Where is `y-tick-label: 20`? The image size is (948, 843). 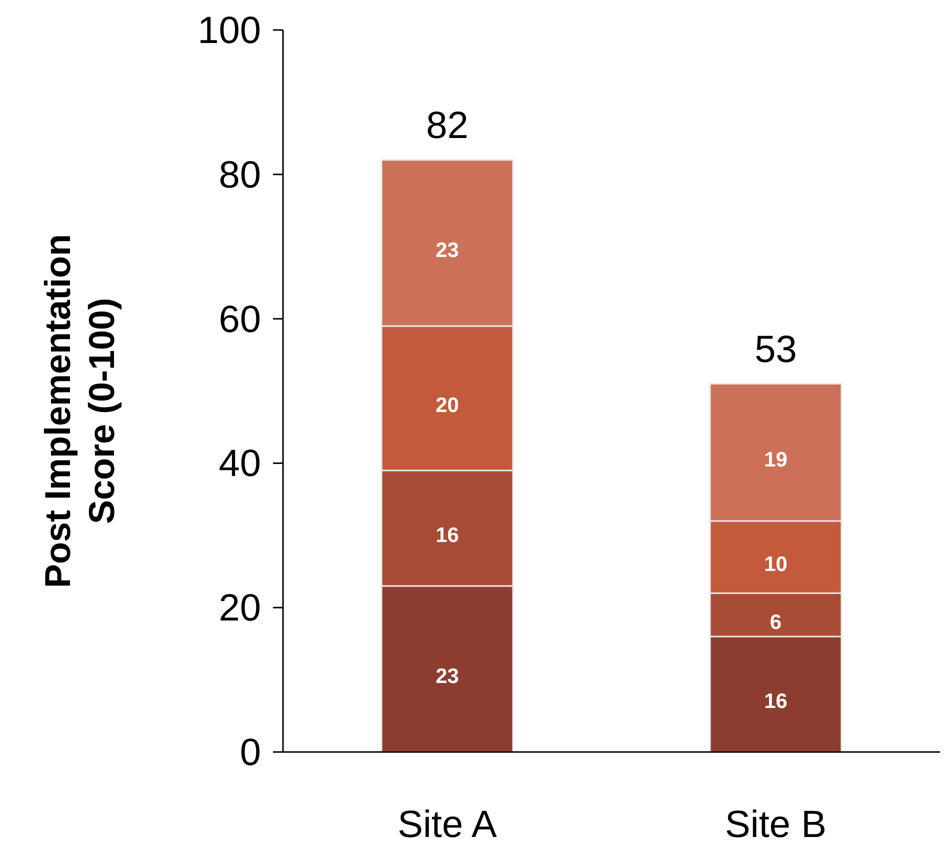 y-tick-label: 20 is located at coordinates (239, 609).